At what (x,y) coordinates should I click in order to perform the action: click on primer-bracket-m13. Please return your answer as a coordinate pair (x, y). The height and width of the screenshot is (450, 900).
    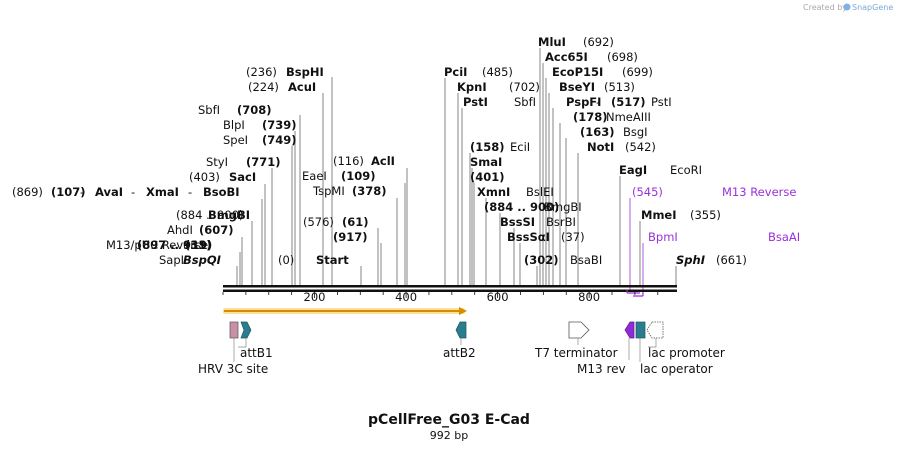
    Looking at the image, I should click on (633, 292).